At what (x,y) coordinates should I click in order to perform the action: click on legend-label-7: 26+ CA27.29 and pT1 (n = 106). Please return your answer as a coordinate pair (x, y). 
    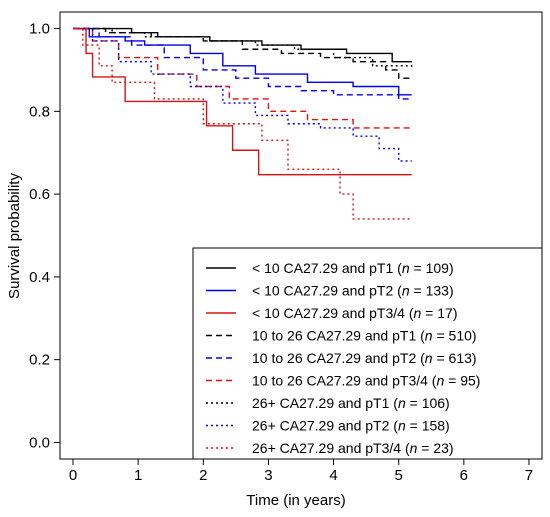
    Looking at the image, I should click on (351, 403).